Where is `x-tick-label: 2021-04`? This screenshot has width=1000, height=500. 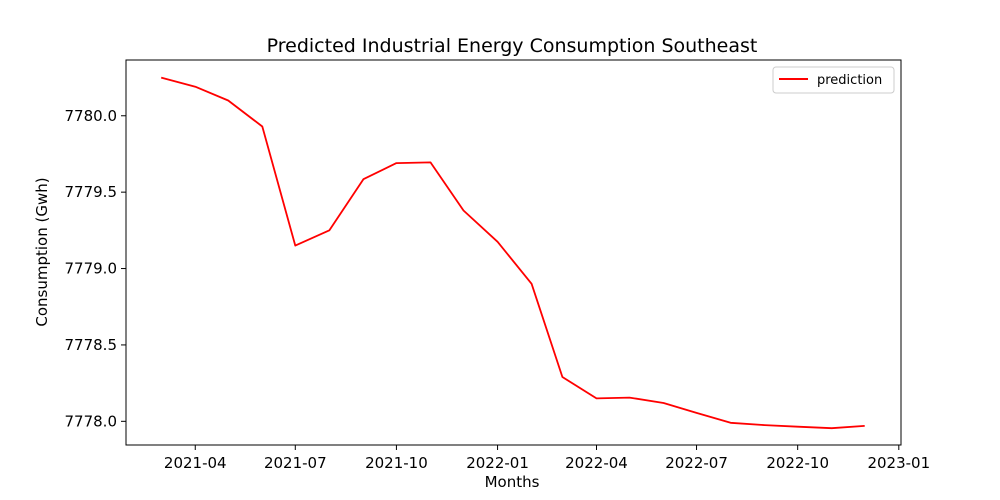 x-tick-label: 2021-04 is located at coordinates (195, 463).